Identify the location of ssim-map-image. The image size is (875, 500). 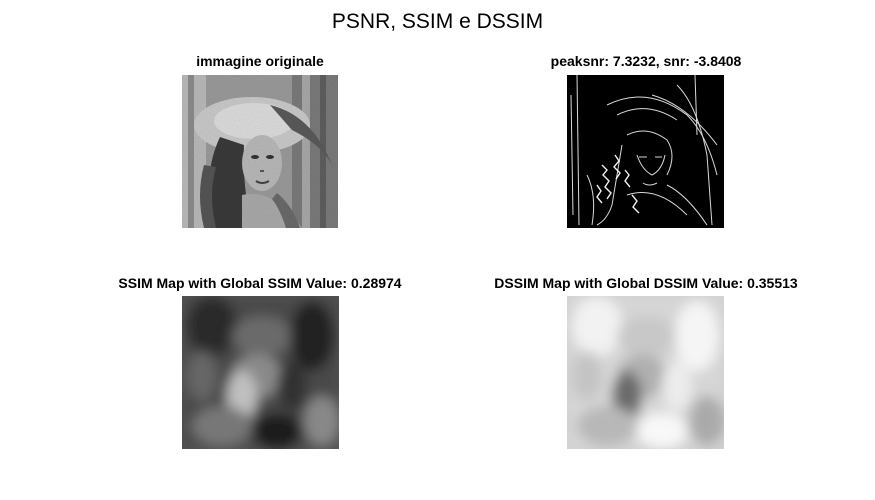
(260, 372).